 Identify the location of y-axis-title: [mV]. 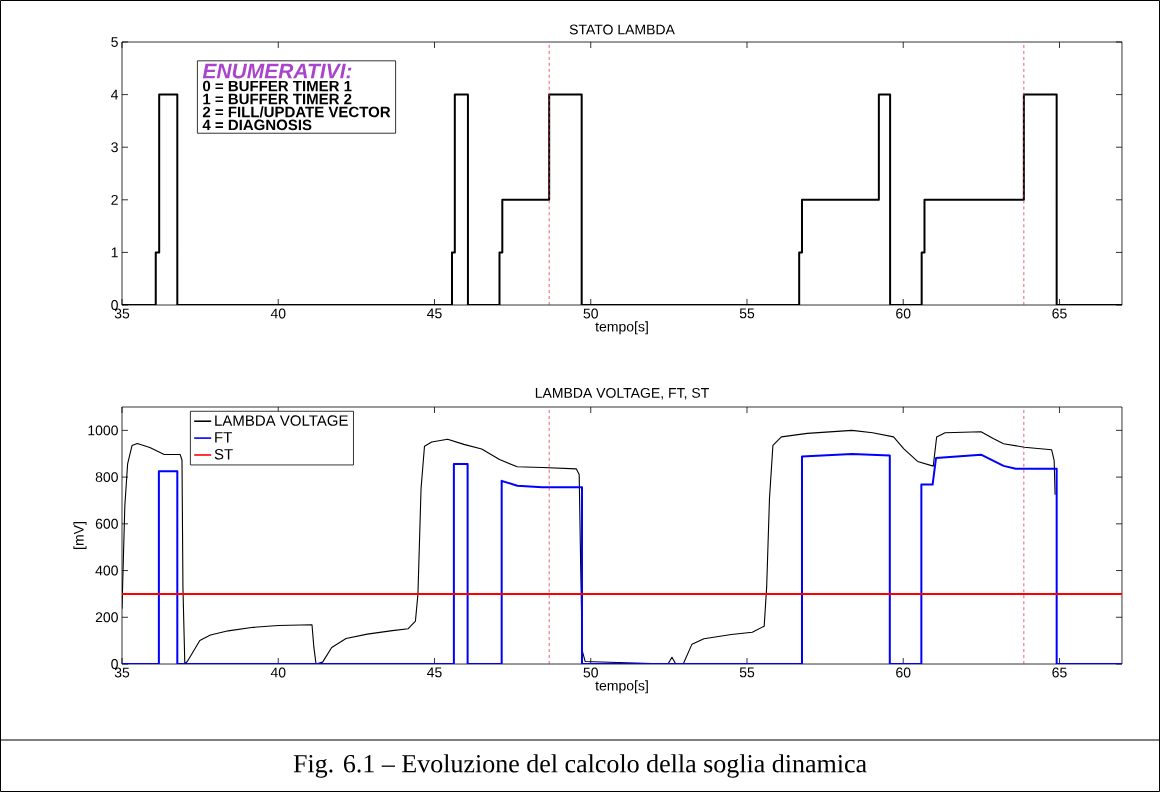
(80, 535).